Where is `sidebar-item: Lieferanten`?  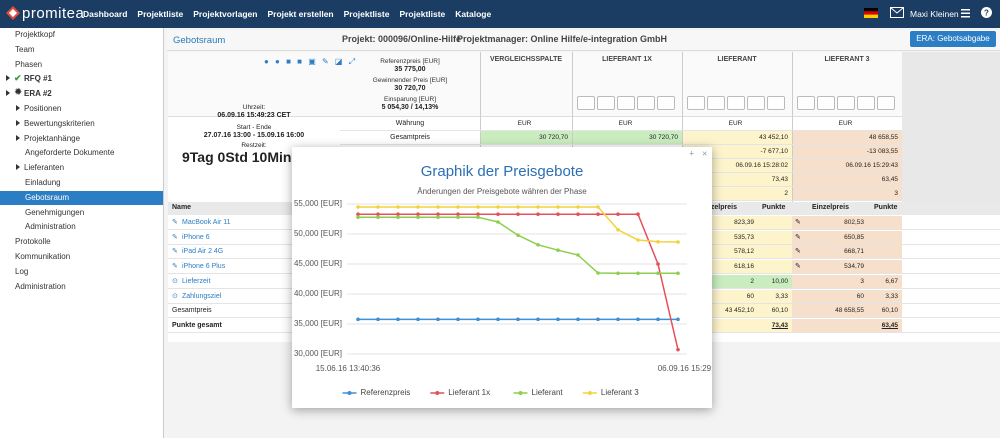
sidebar-item: Lieferanten is located at coordinates (44, 168).